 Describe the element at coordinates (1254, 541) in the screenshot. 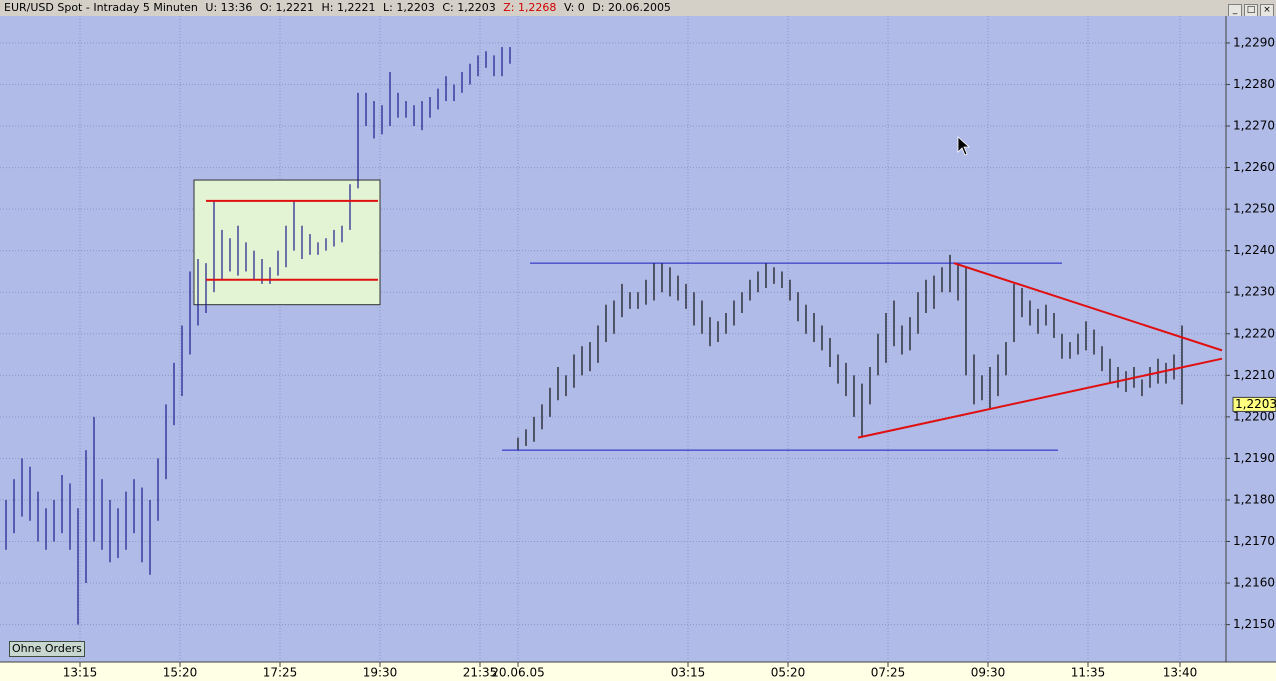

I see `y-tick-label: 1,2170` at that location.